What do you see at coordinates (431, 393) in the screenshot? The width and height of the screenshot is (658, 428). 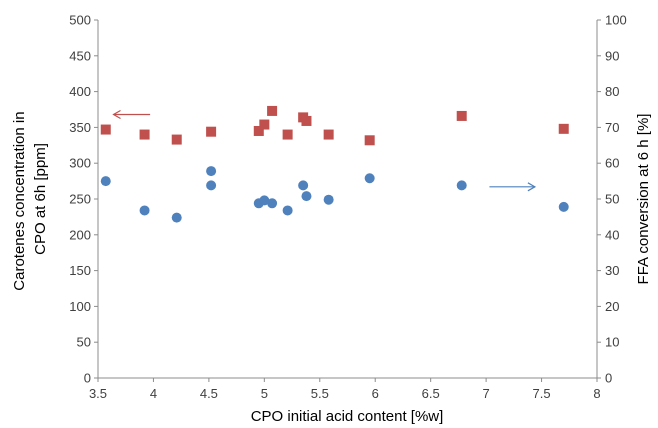 I see `x-tick-label: 6.5` at bounding box center [431, 393].